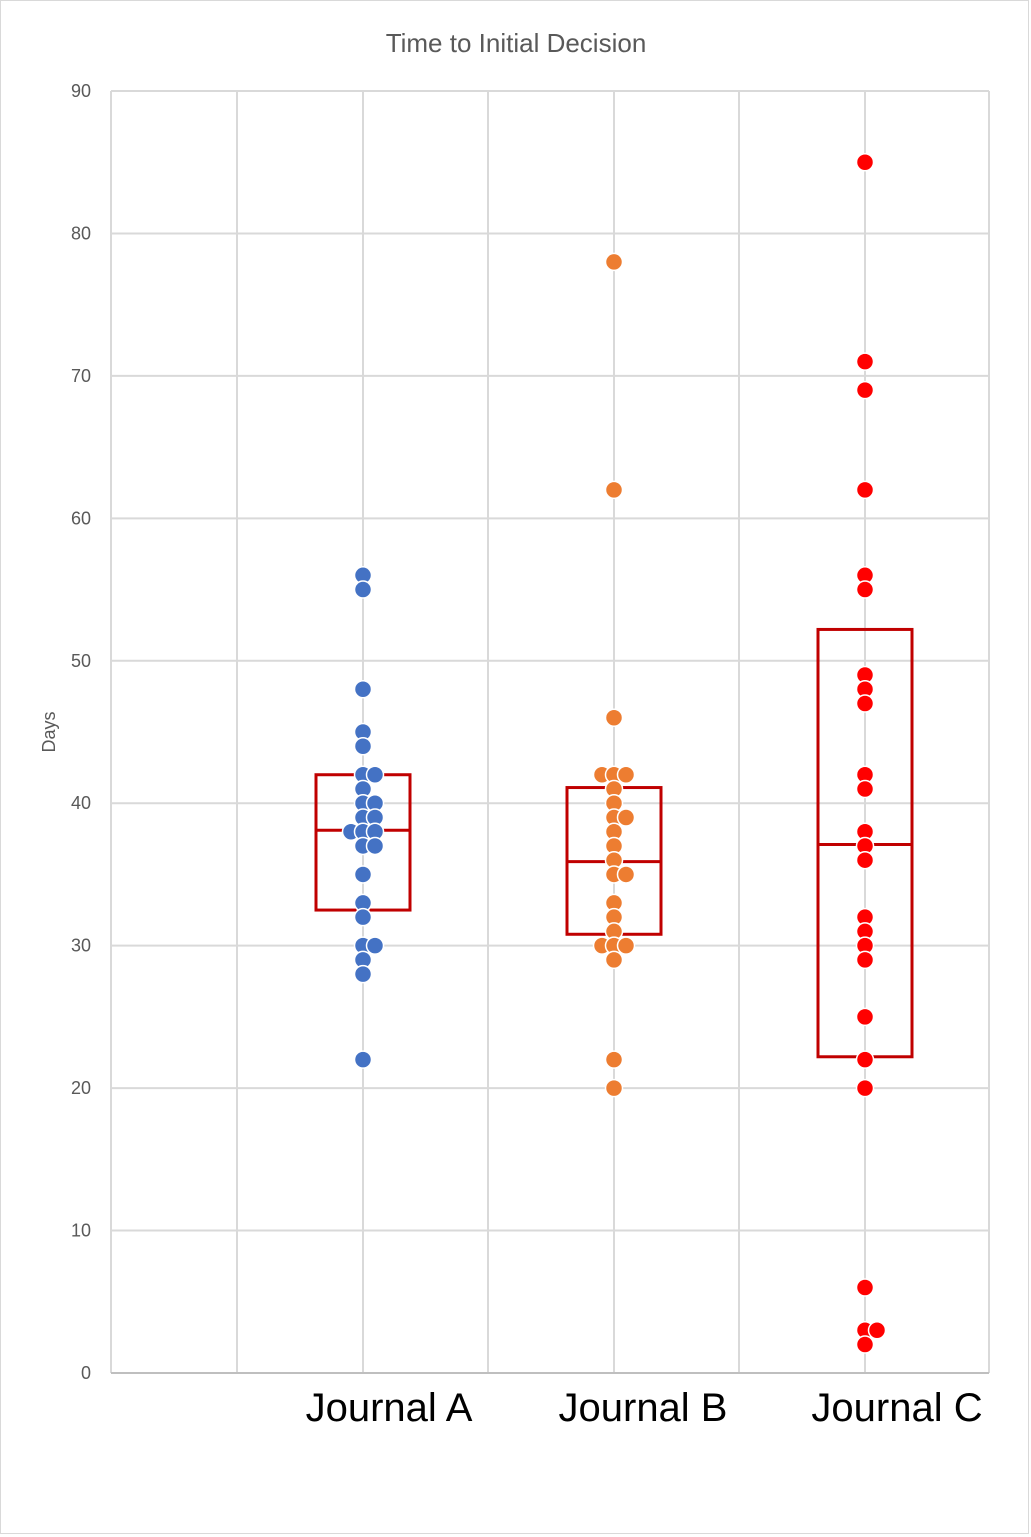 The width and height of the screenshot is (1031, 1537). What do you see at coordinates (81, 732) in the screenshot?
I see `y-tick-labels: 0 10 20 30 40 50 60 70 80 90` at bounding box center [81, 732].